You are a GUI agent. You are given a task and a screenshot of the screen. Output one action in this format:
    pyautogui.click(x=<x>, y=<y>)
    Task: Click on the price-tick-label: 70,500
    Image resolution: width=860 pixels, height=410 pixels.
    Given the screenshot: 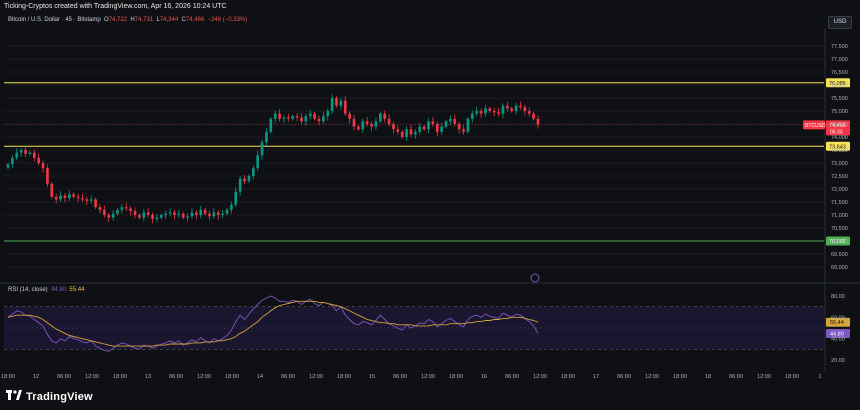 What is the action you would take?
    pyautogui.click(x=839, y=229)
    